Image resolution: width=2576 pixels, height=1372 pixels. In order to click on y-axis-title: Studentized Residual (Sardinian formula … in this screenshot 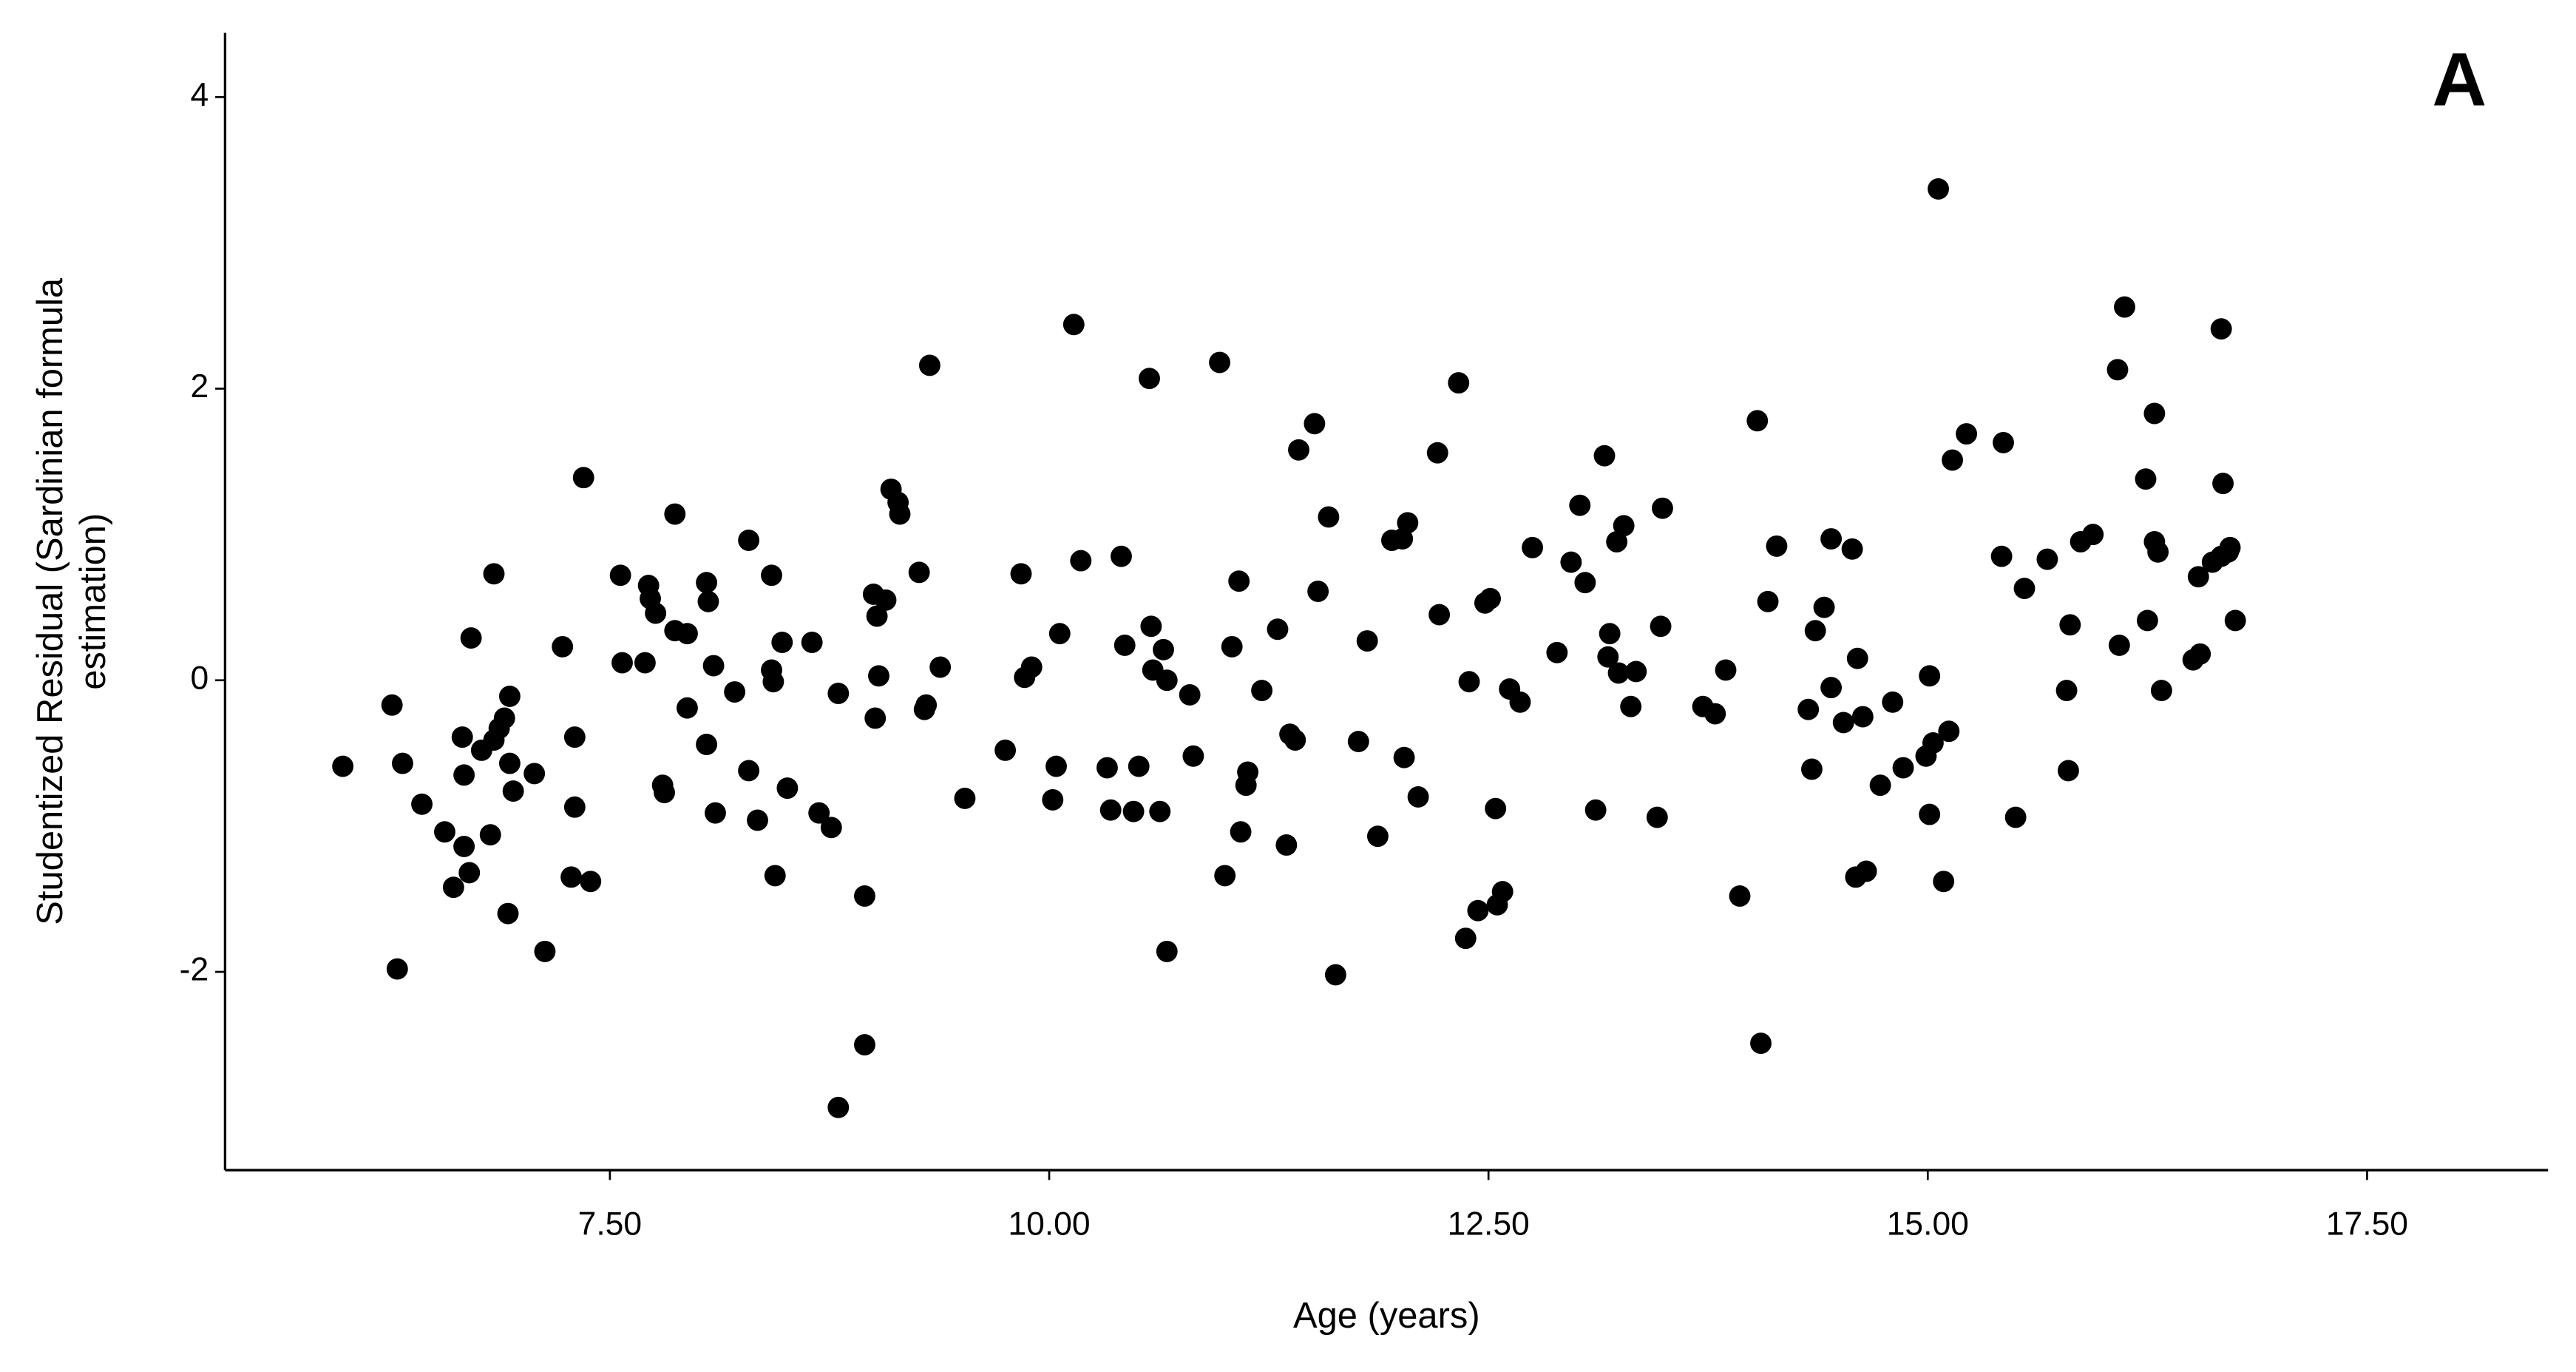, I will do `click(71, 601)`.